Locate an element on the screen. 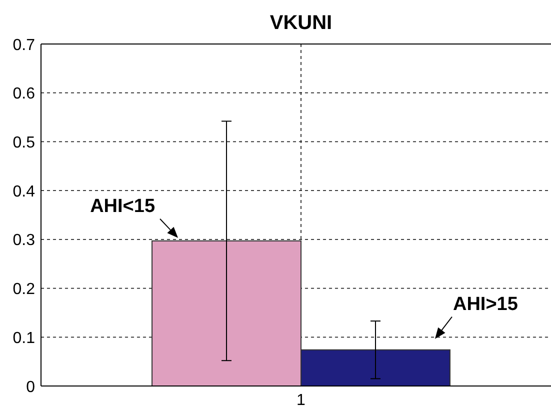 This screenshot has height=408, width=551. y-tick-label: 0.2 is located at coordinates (24, 289).